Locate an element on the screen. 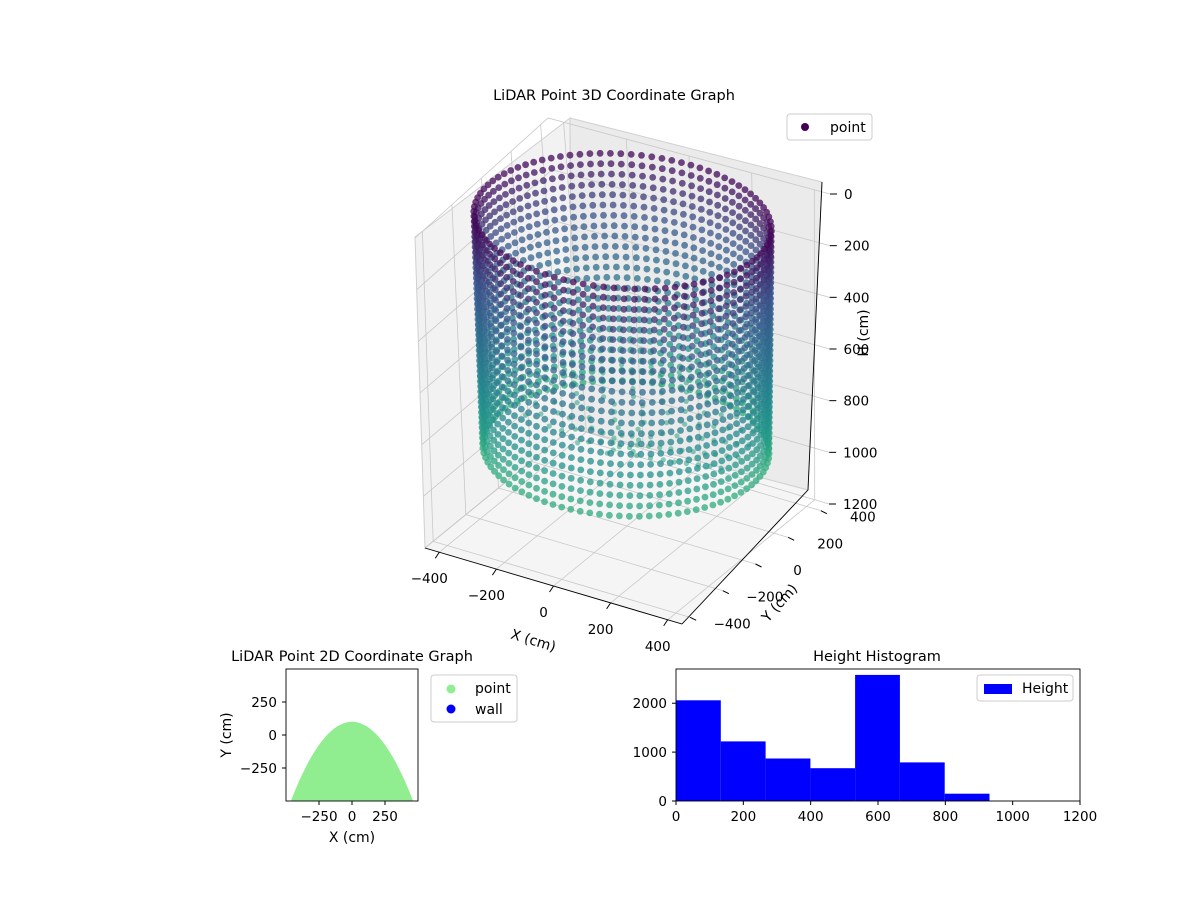  y-axis-line is located at coordinates (745, 557).